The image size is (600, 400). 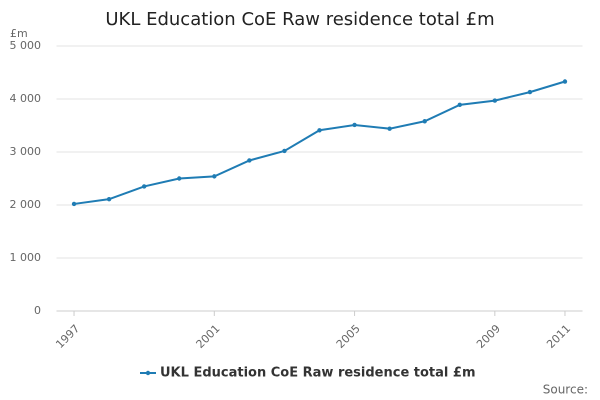 What do you see at coordinates (37, 310) in the screenshot?
I see `y-tick-label: 0` at bounding box center [37, 310].